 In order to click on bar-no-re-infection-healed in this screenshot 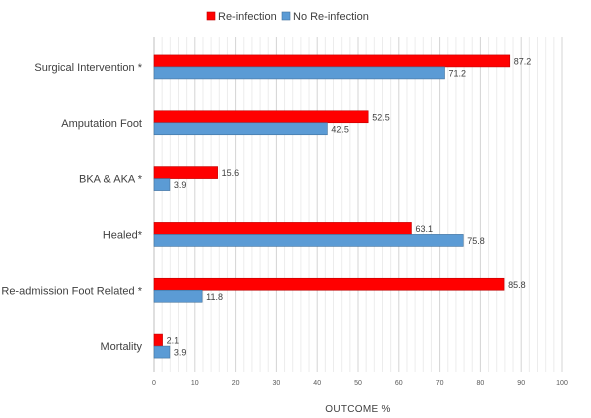, I will do `click(308, 240)`.